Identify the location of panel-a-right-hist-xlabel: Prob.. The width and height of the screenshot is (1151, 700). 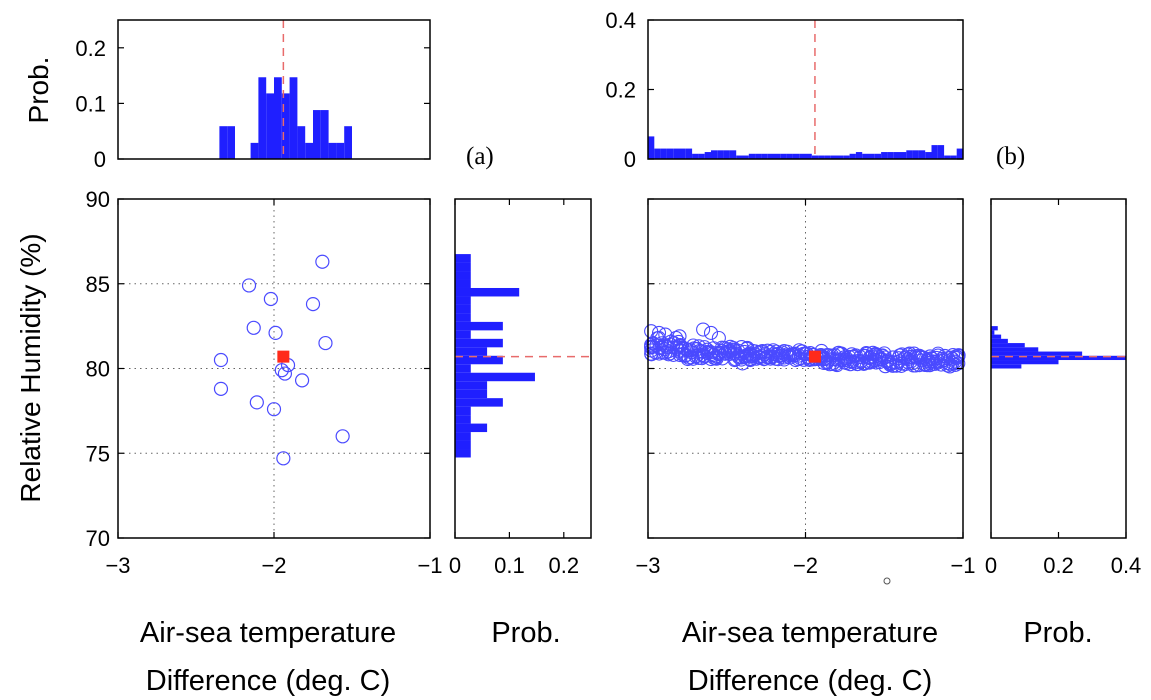
(525, 633).